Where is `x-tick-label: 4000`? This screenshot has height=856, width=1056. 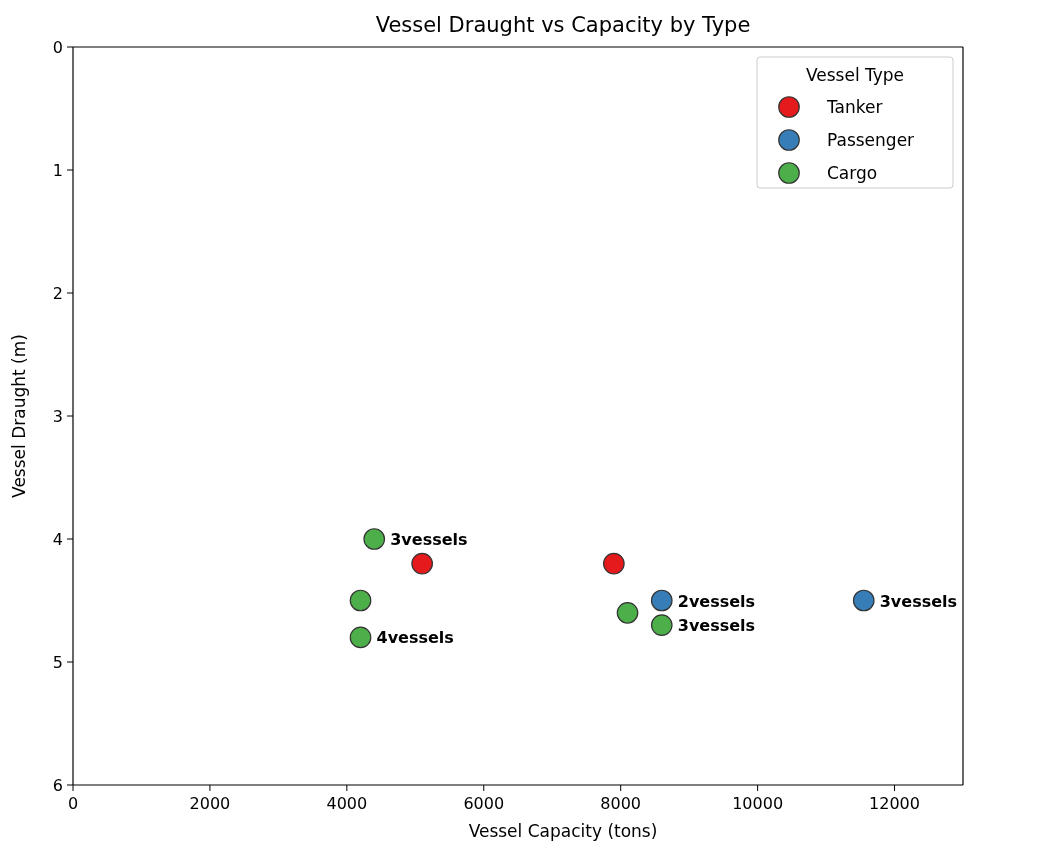
x-tick-label: 4000 is located at coordinates (347, 803).